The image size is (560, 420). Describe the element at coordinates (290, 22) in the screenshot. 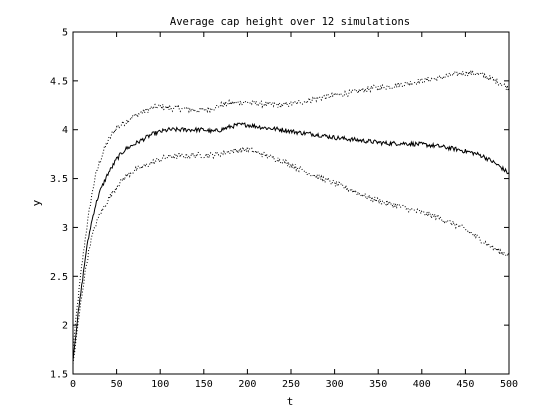

I see `chart-title: Average cap height over 12 simulations` at that location.